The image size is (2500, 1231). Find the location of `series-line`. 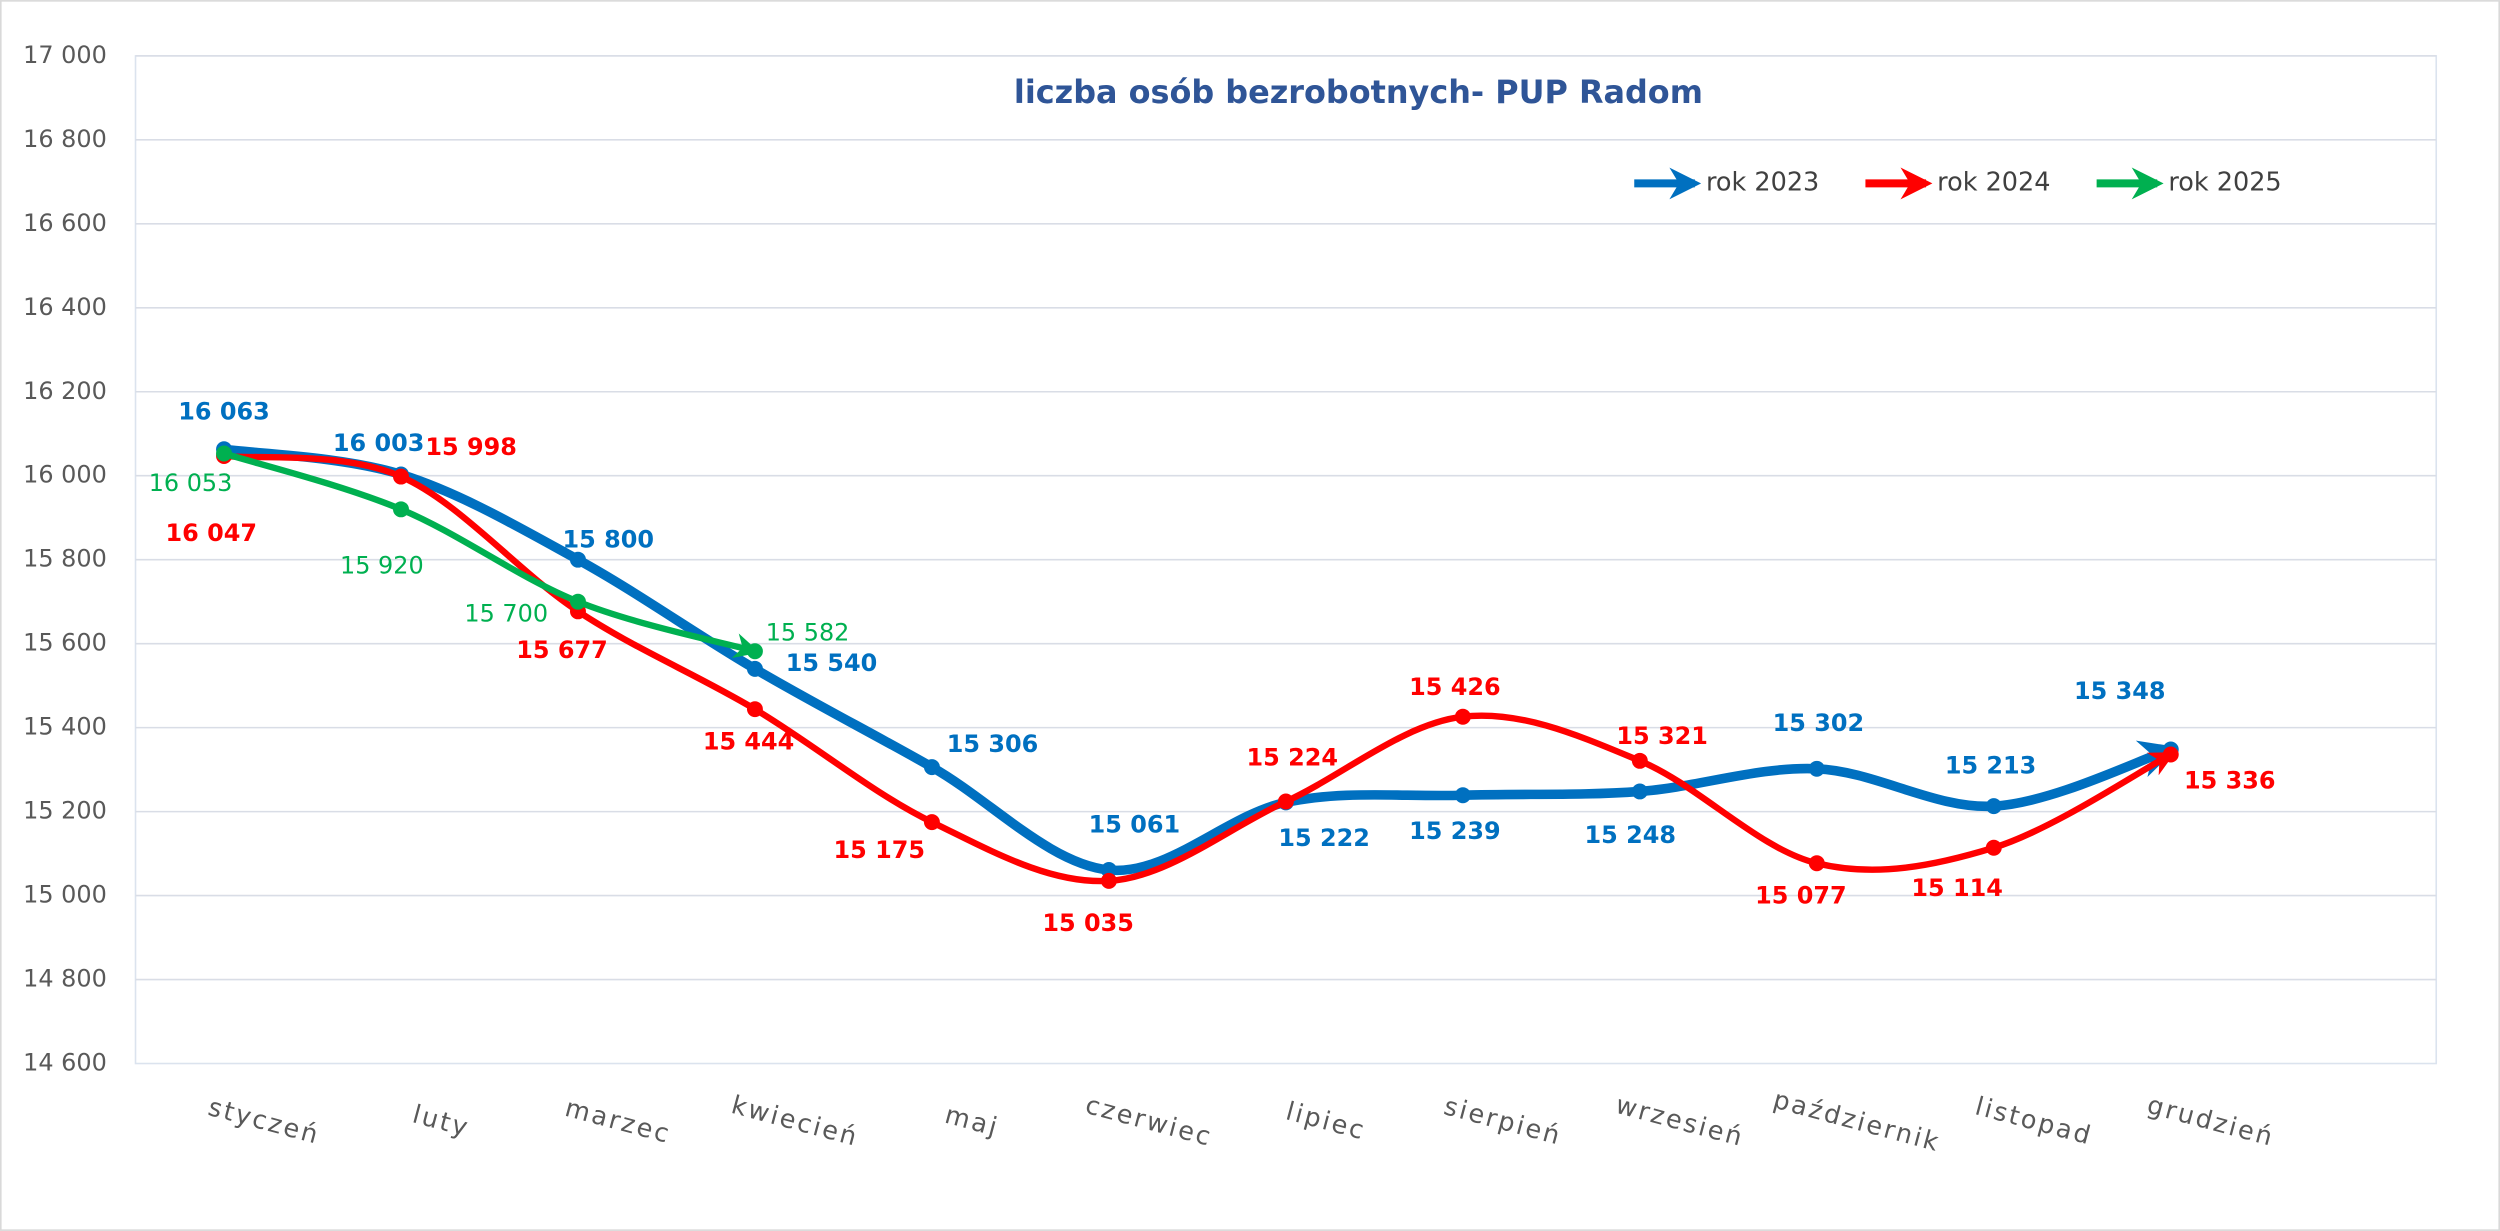

series-line is located at coordinates (490, 554).